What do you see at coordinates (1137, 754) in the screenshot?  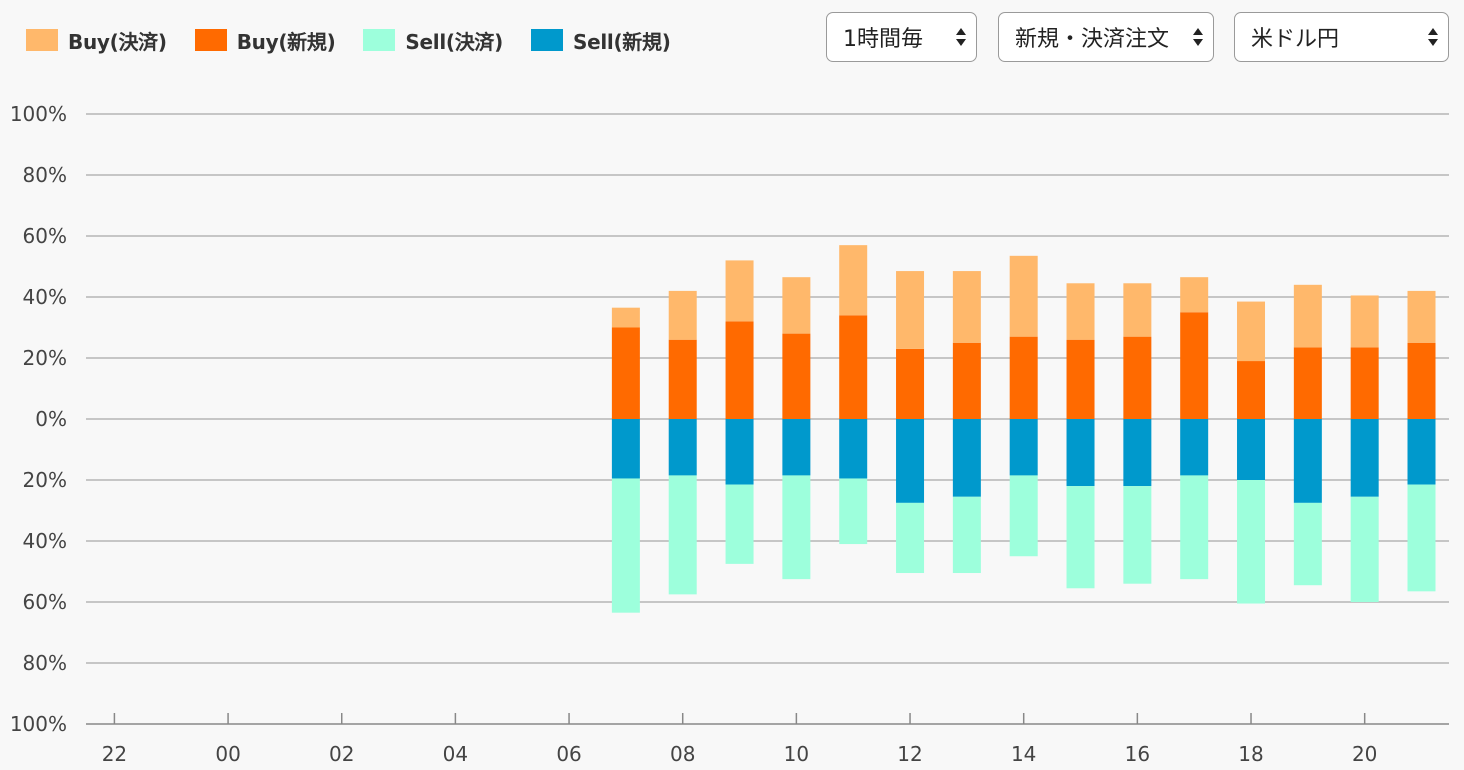 I see `x-tick-label: 16` at bounding box center [1137, 754].